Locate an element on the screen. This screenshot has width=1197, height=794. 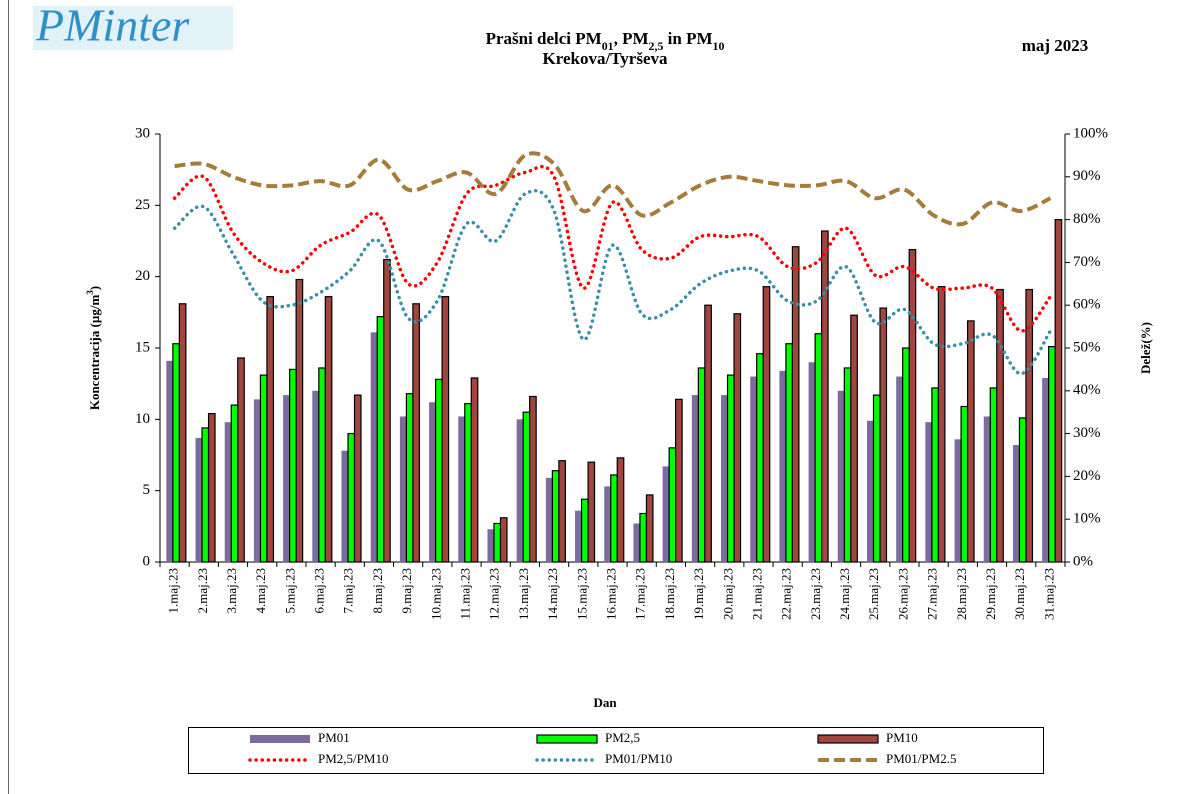
y-tick-label: 10 is located at coordinates (142, 419).